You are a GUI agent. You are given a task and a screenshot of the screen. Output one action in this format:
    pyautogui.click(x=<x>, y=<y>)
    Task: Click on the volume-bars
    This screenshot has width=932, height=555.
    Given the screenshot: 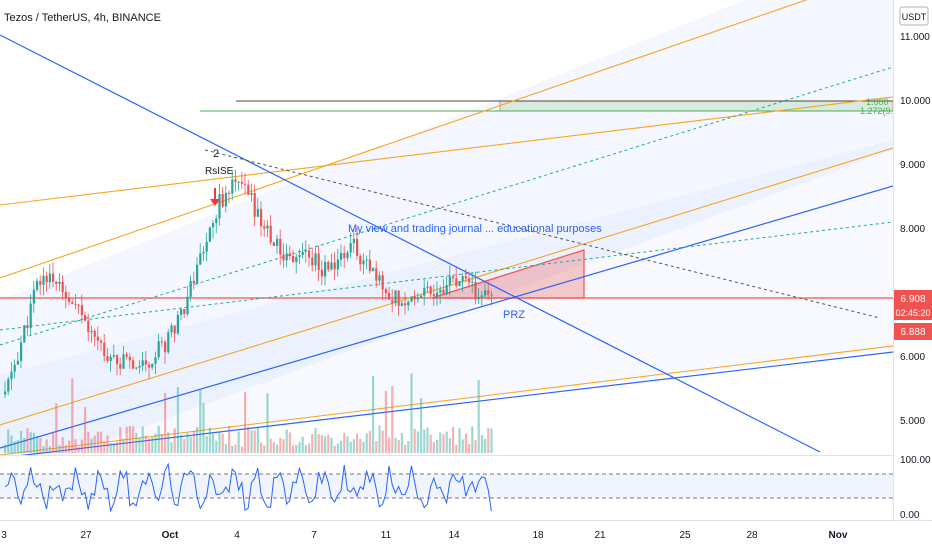 What is the action you would take?
    pyautogui.click(x=248, y=413)
    